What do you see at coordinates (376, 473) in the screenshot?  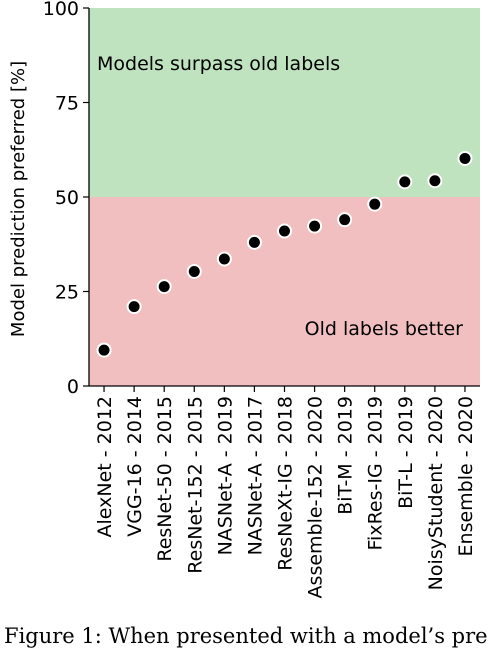 I see `x-tick-label: FixRes-IG - 2019` at bounding box center [376, 473].